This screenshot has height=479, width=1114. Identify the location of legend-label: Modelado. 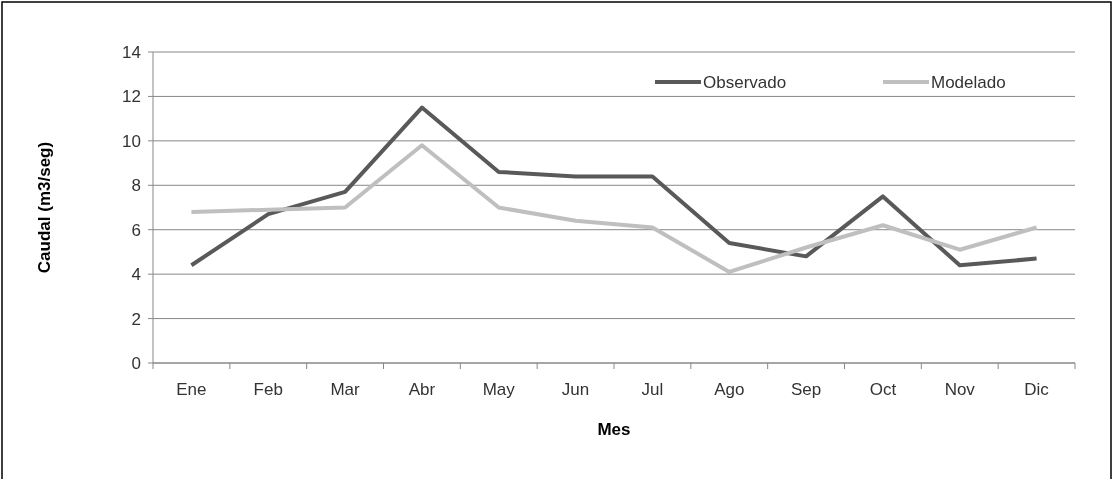
(968, 82).